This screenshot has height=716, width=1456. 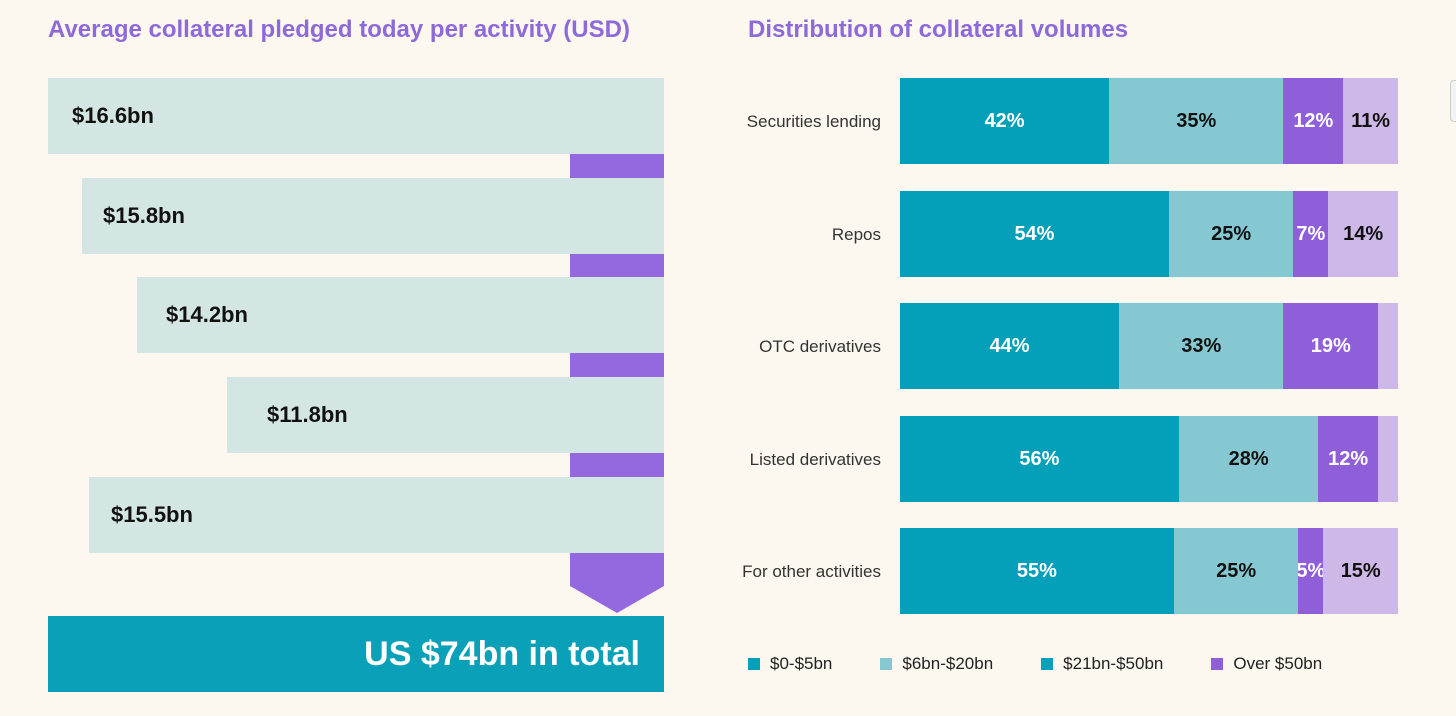 What do you see at coordinates (1035, 664) in the screenshot?
I see `chart-legend: $0-$5bn $6bn-$20bn $21bn-$50bn Over $50bn` at bounding box center [1035, 664].